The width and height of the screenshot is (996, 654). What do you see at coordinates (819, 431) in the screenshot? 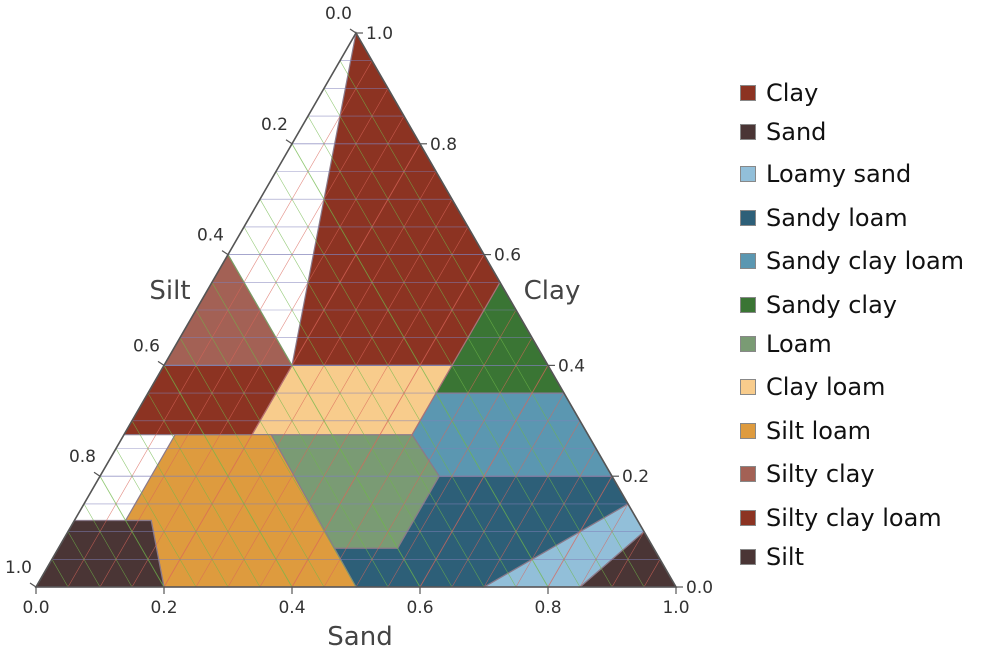
I see `legend-label: Silt loam` at bounding box center [819, 431].